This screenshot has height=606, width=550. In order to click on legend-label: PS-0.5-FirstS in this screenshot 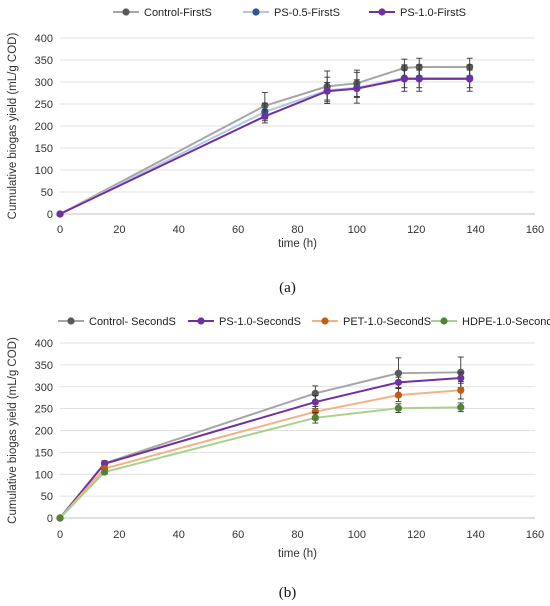, I will do `click(307, 13)`.